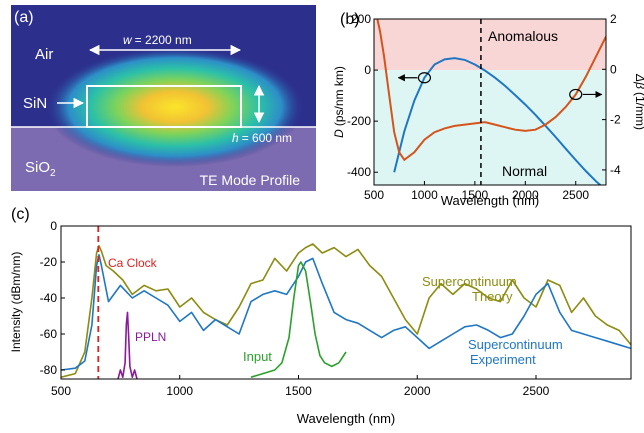 Image resolution: width=644 pixels, height=433 pixels. What do you see at coordinates (492, 296) in the screenshot?
I see `theory-label-line2: Theory` at bounding box center [492, 296].